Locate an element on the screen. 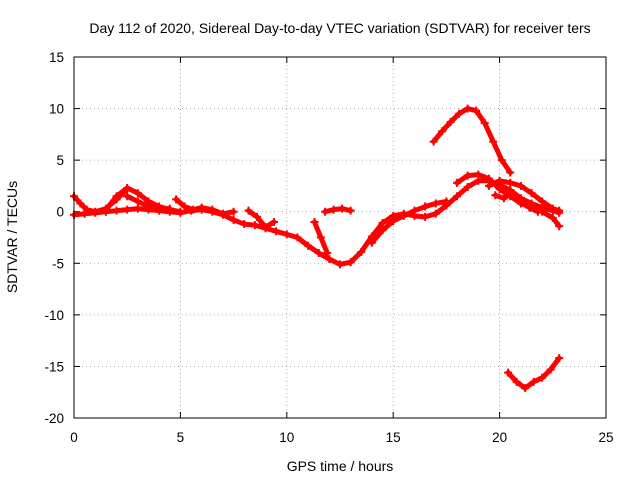  y-axis-label: SDTVAR / TECUs is located at coordinates (12, 237).